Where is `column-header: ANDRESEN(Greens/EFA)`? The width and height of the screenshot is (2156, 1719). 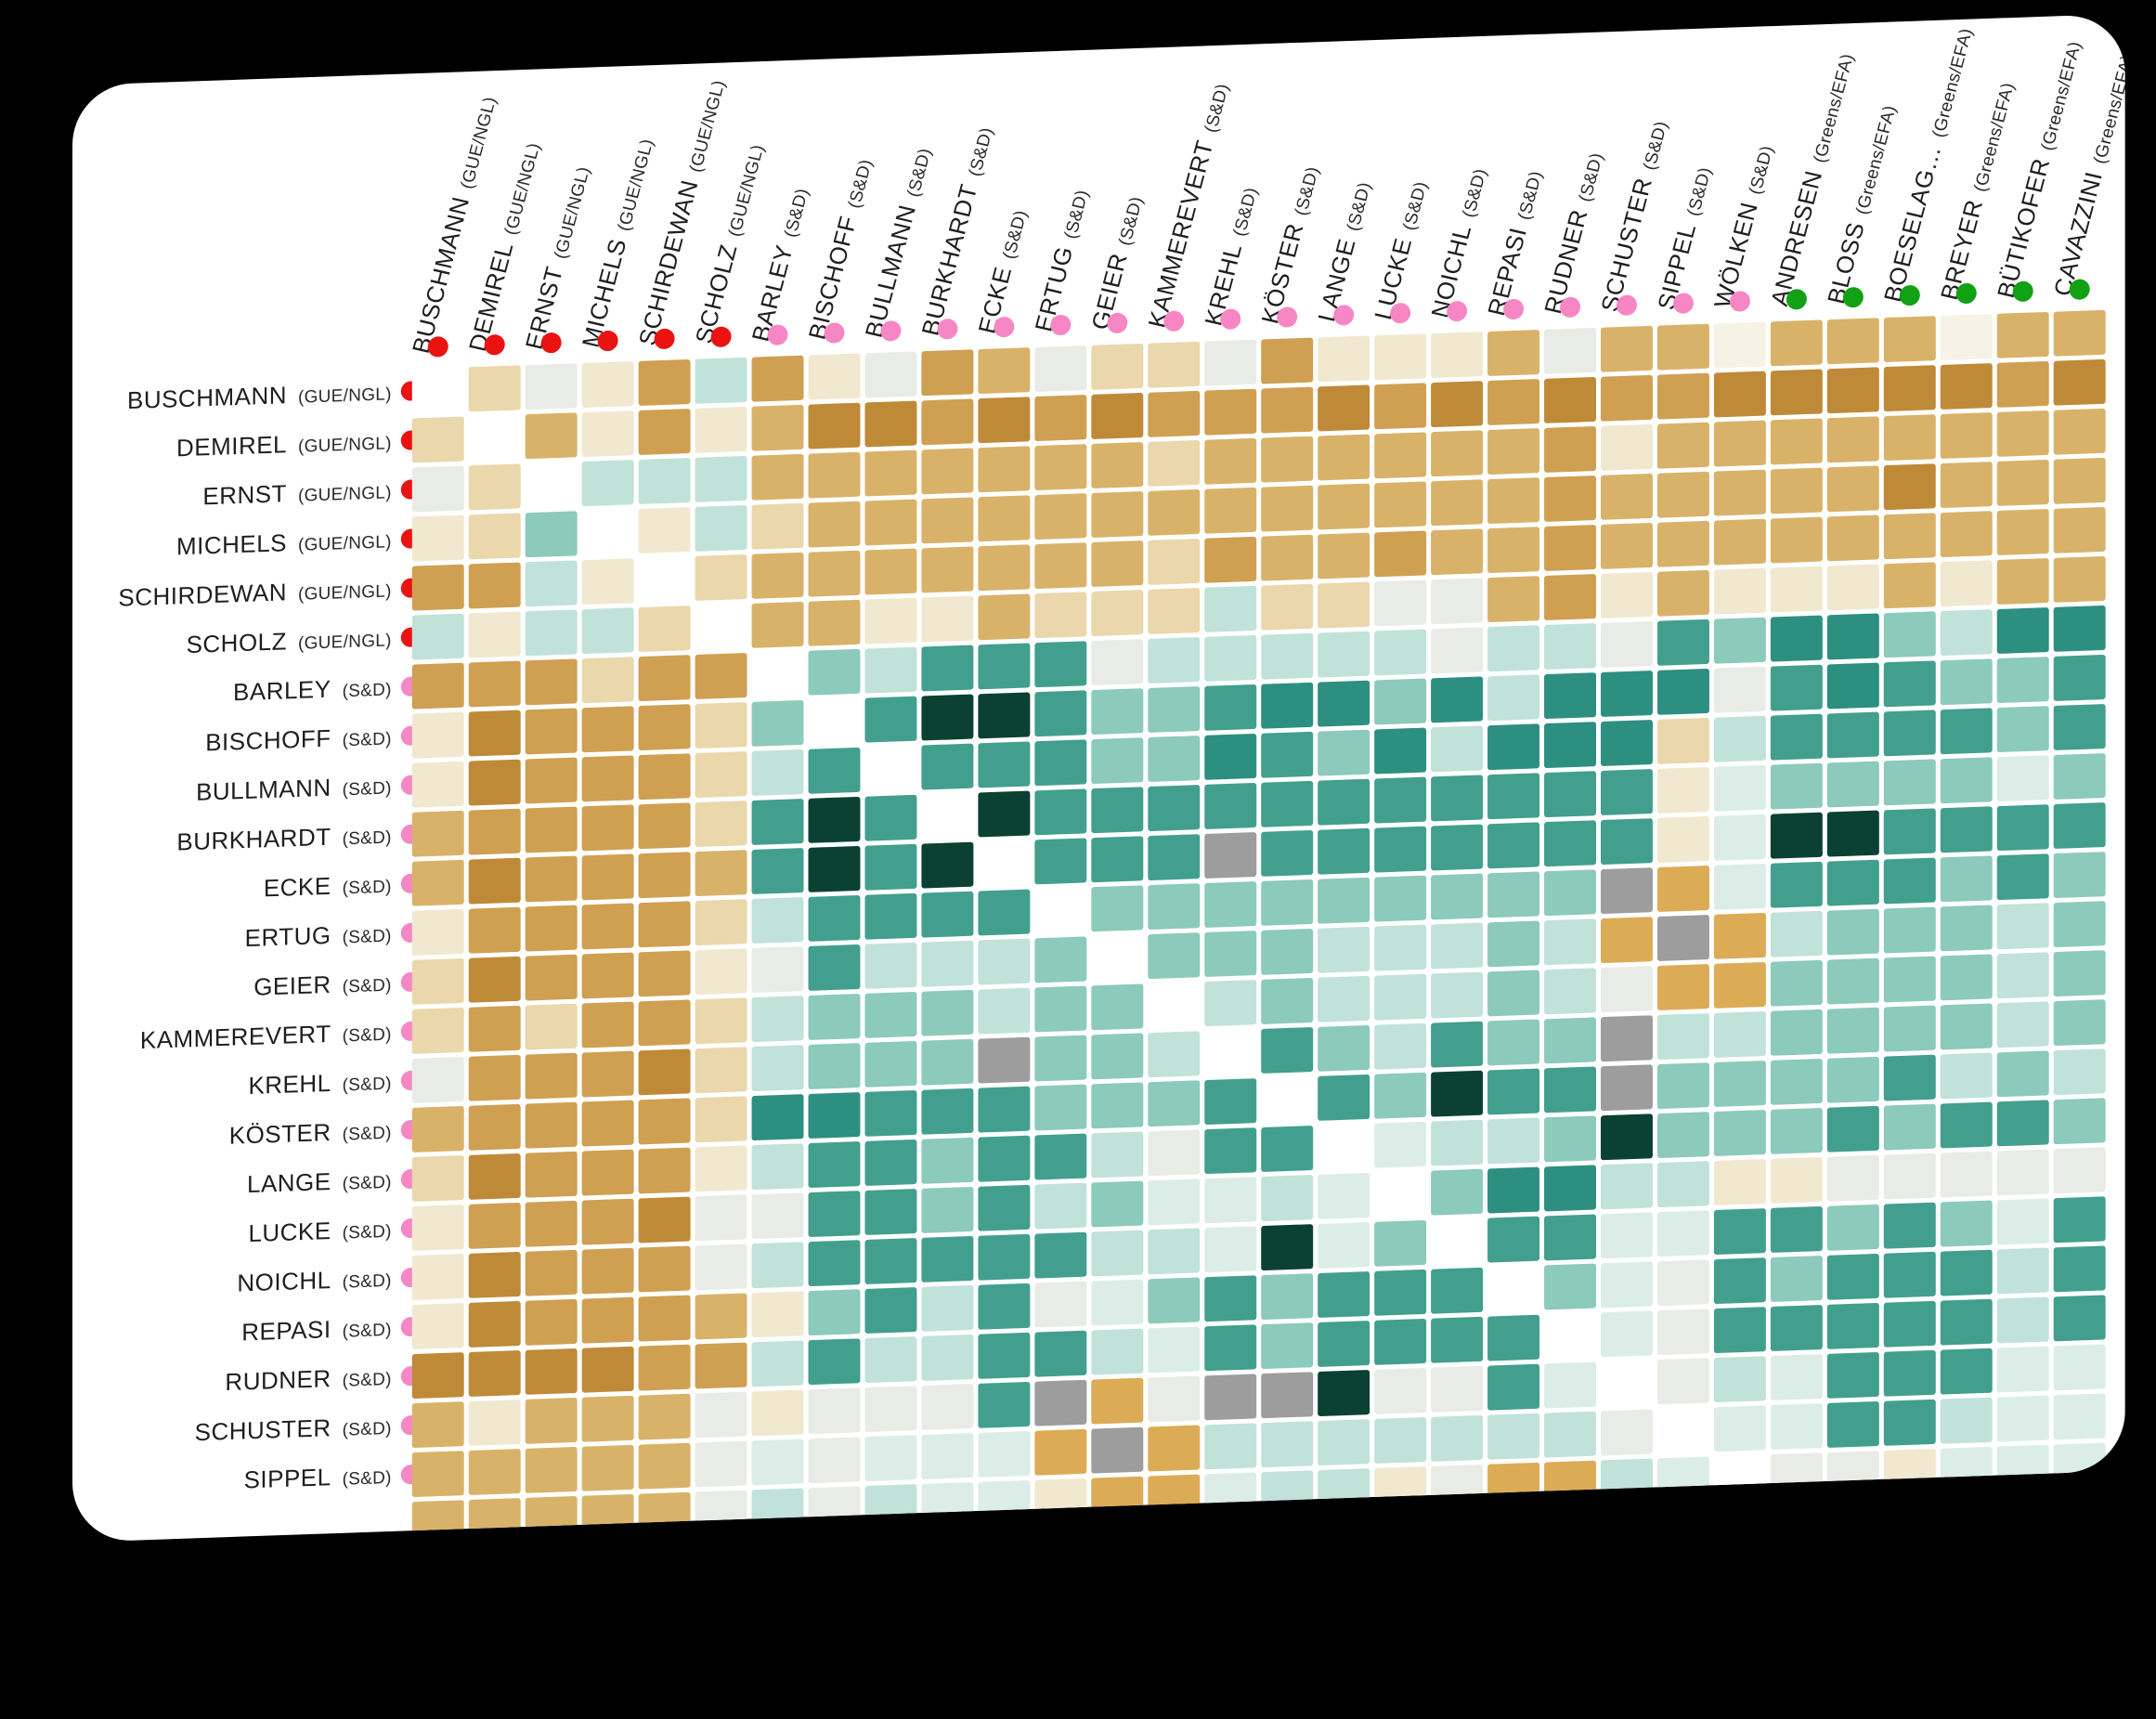
column-header: ANDRESEN(Greens/EFA) is located at coordinates (1811, 172).